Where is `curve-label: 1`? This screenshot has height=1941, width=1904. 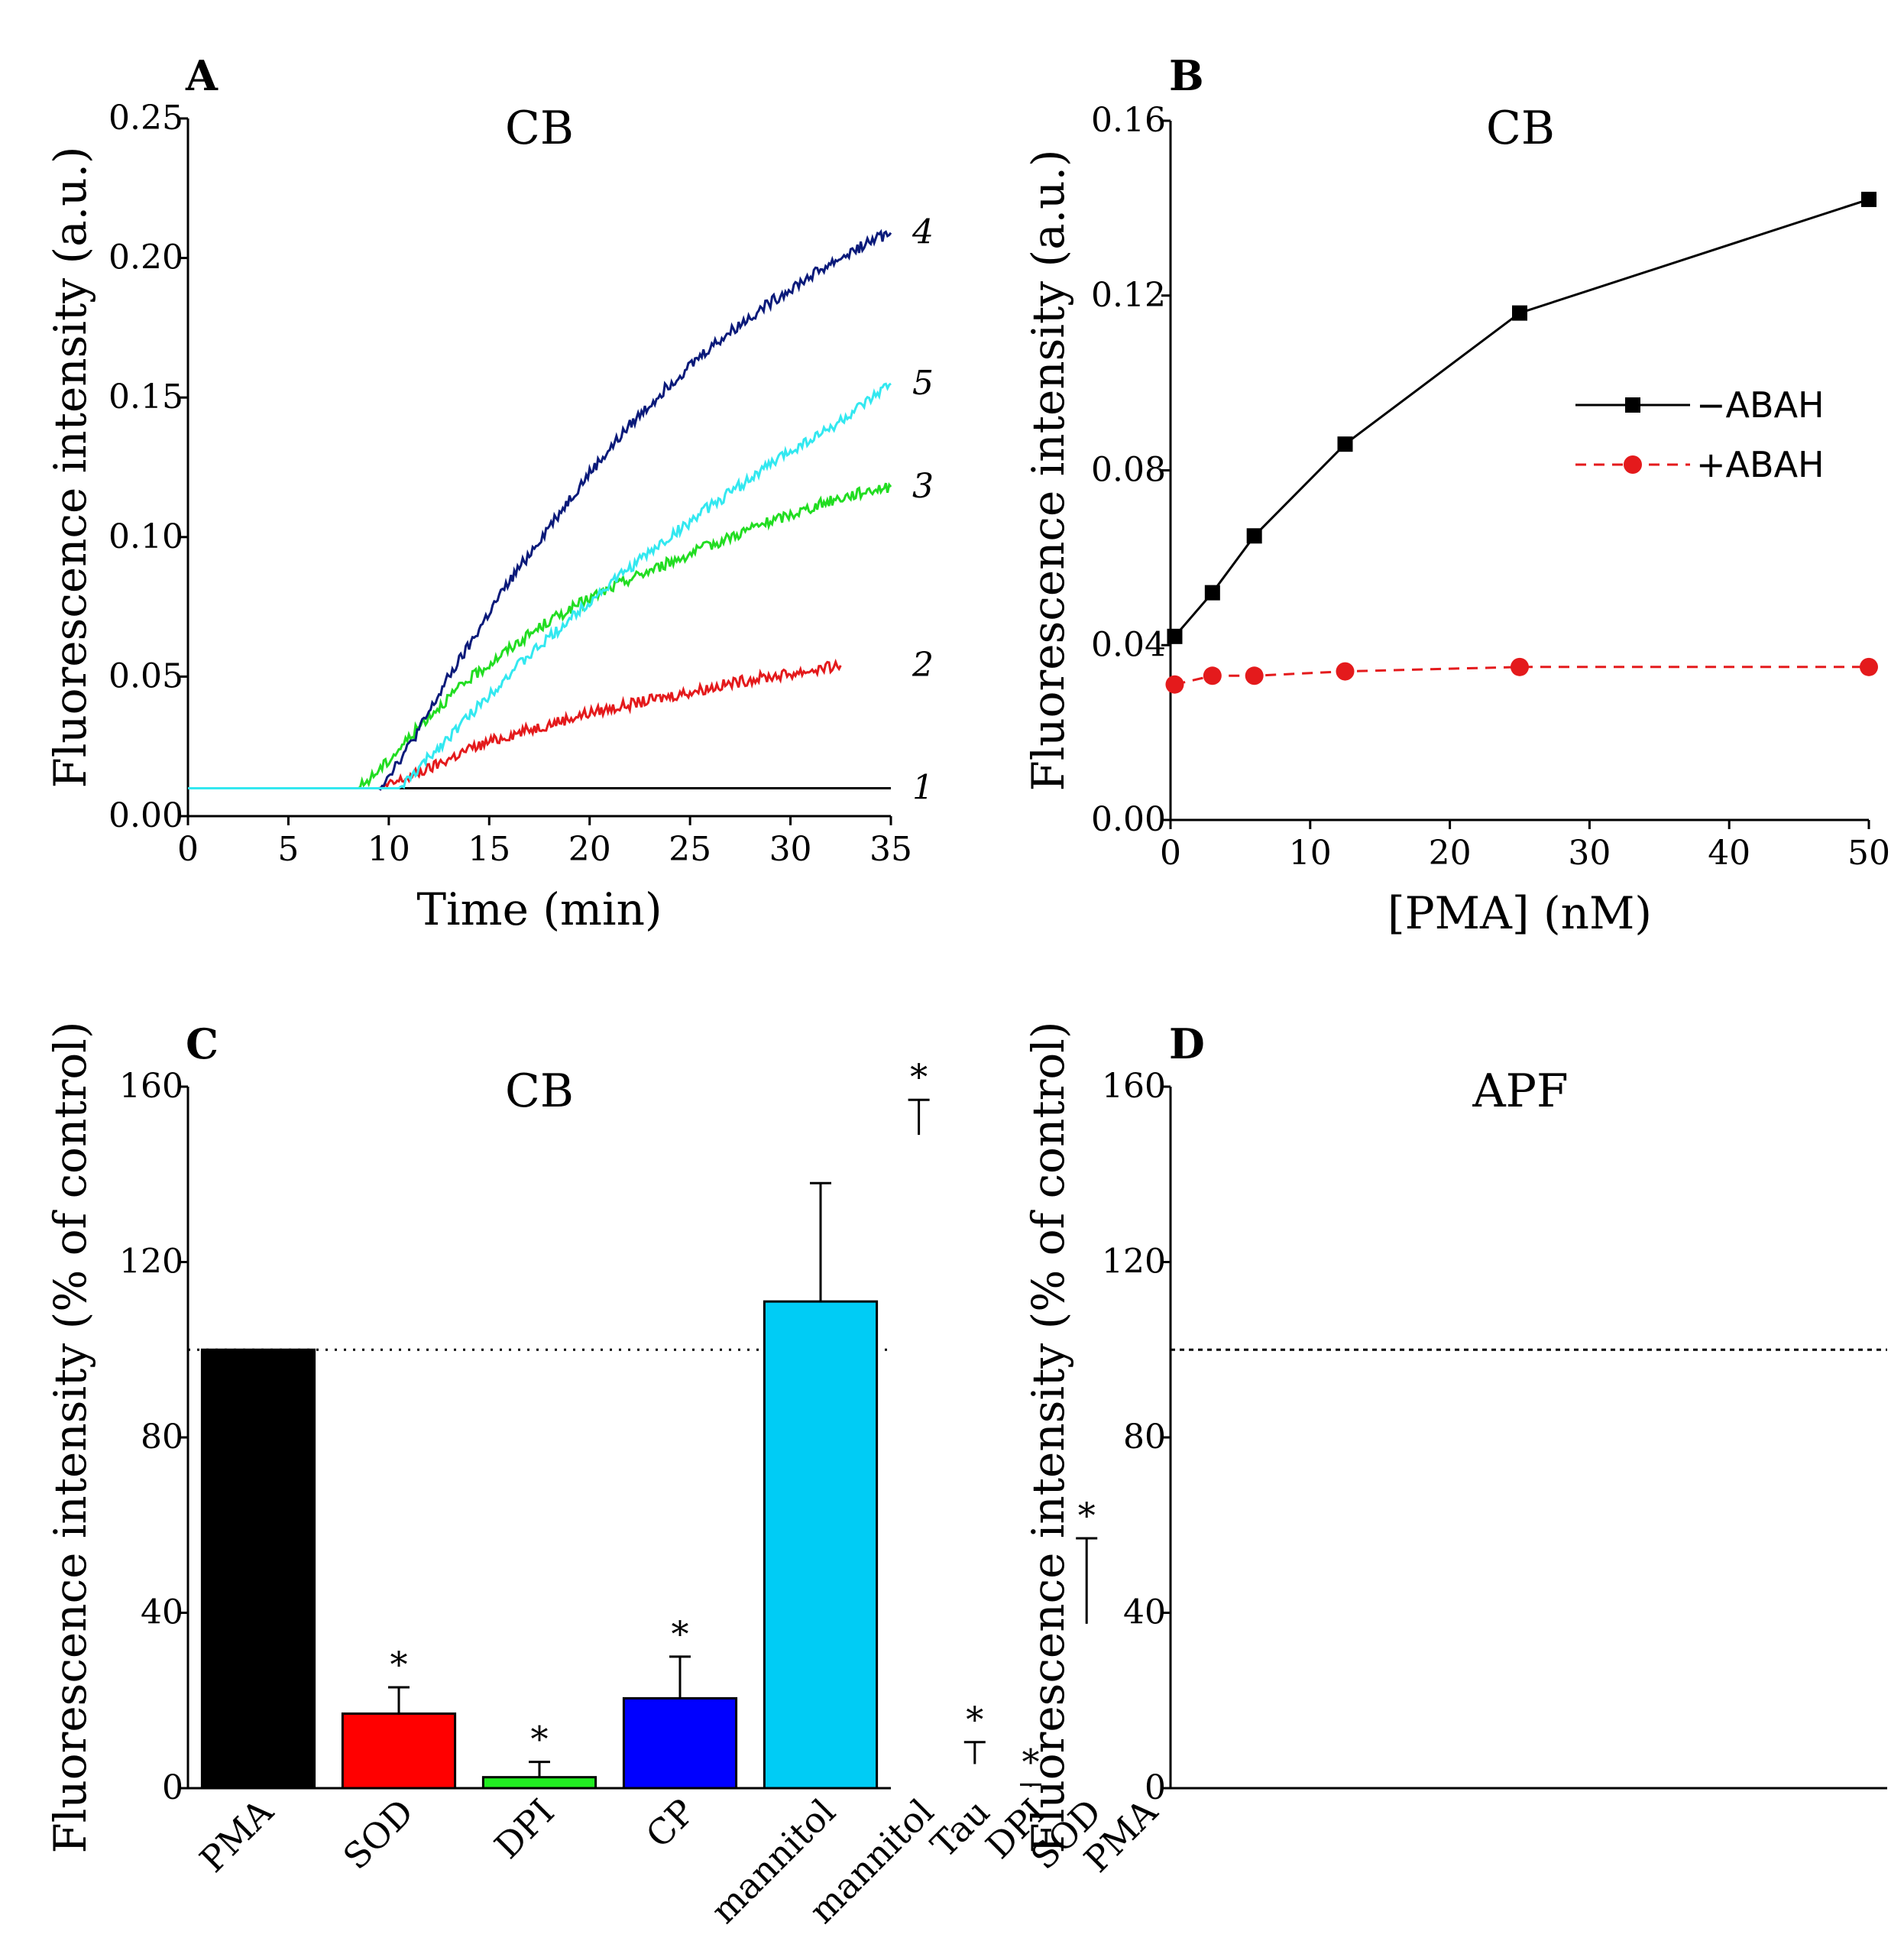
curve-label: 1 is located at coordinates (923, 788).